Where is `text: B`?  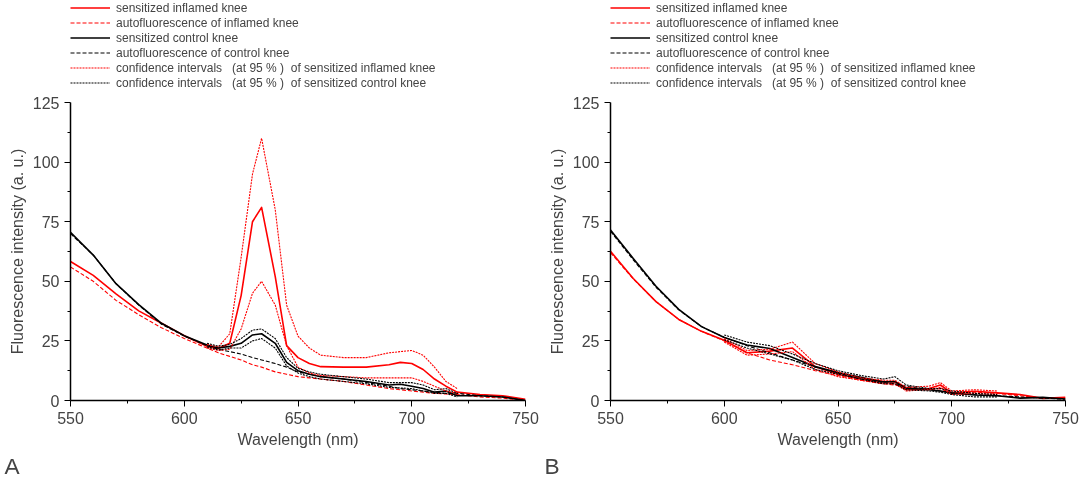 text: B is located at coordinates (552, 465).